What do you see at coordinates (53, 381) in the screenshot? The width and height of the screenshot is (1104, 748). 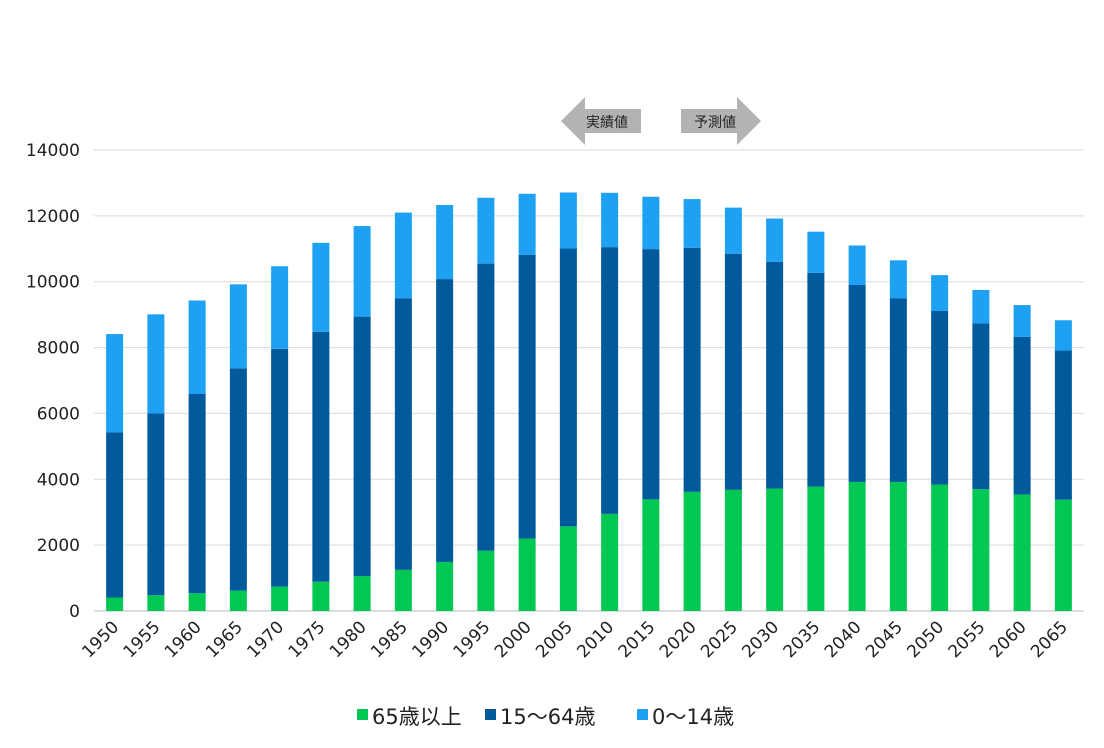 I see `y-axis-ticks: 0 2000 4000 6000 8000 10000 12000 14000` at bounding box center [53, 381].